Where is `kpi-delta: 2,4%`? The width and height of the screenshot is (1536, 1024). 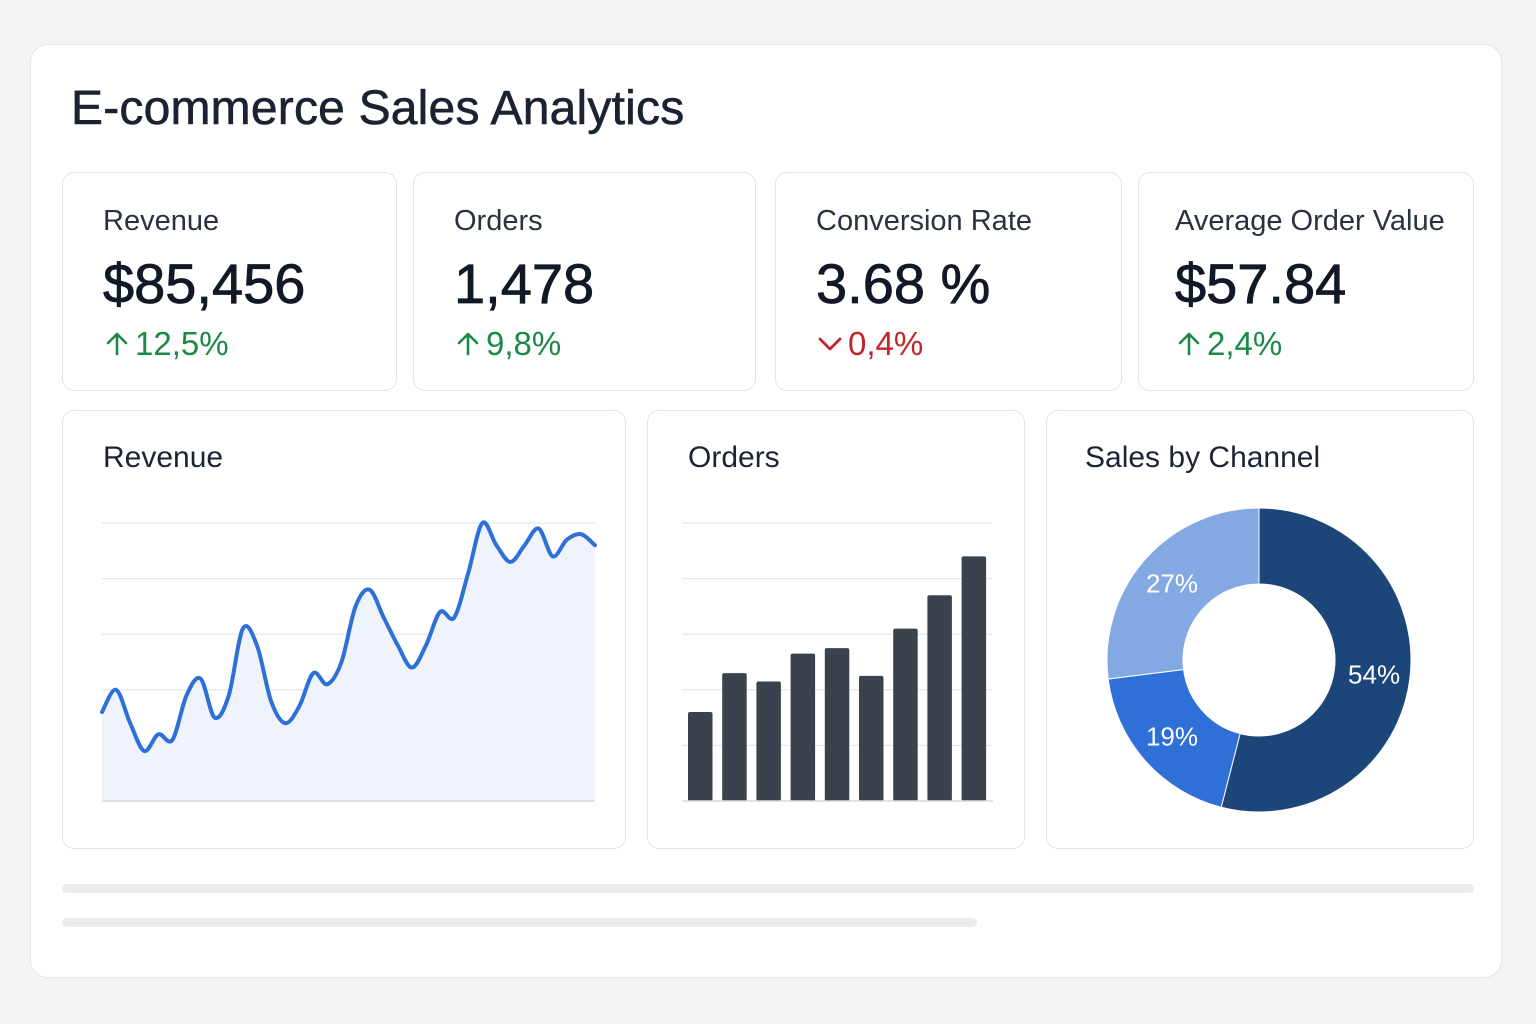 kpi-delta: 2,4% is located at coordinates (1228, 344).